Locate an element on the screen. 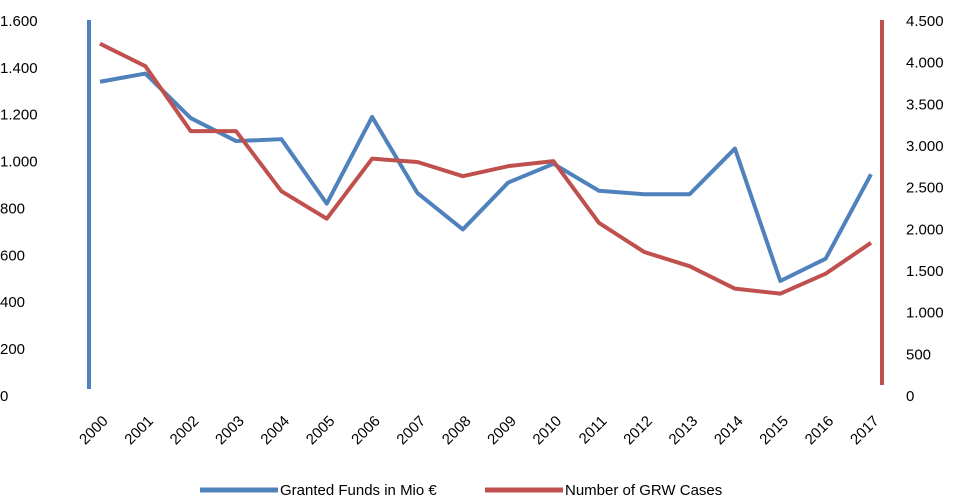  y2-tick-label: 1.500 is located at coordinates (925, 271).